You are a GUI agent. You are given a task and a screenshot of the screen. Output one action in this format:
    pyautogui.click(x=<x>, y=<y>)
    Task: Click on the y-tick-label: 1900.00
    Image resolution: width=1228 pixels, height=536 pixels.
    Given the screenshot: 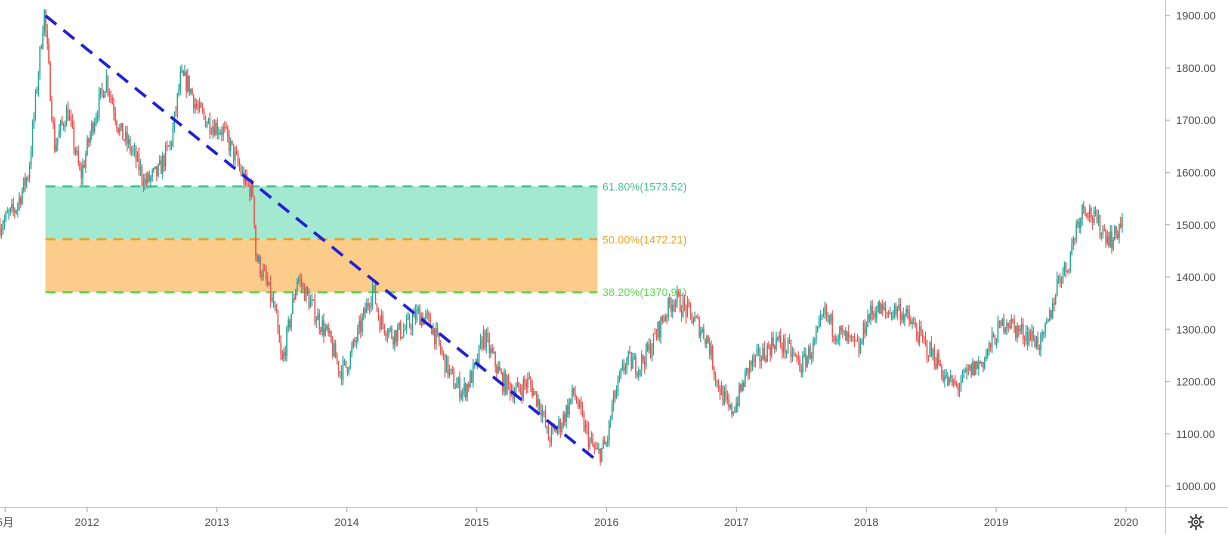 What is the action you would take?
    pyautogui.click(x=1196, y=17)
    